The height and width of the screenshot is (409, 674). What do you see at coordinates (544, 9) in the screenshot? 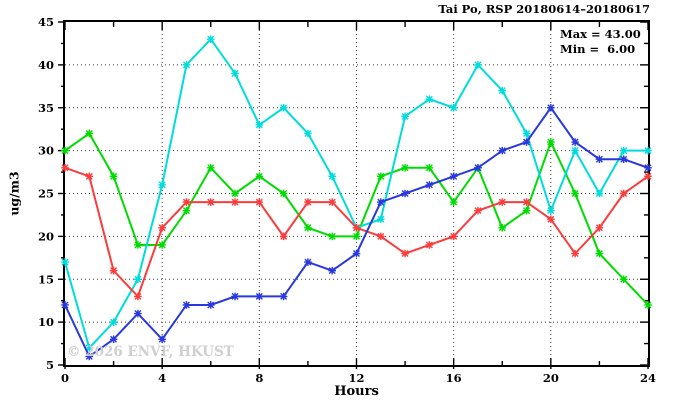
I see `chart-title: Tai Po, RSP 20180614–20180617` at bounding box center [544, 9].